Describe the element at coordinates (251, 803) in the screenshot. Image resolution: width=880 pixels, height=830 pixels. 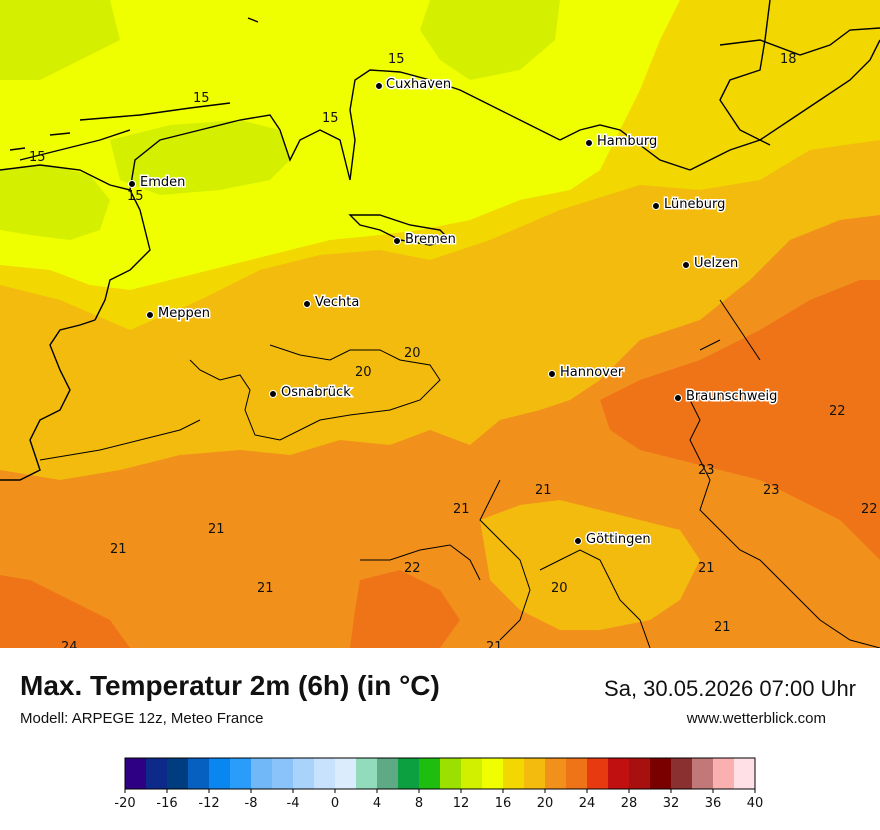
I see `legend-tick-label: -8` at that location.